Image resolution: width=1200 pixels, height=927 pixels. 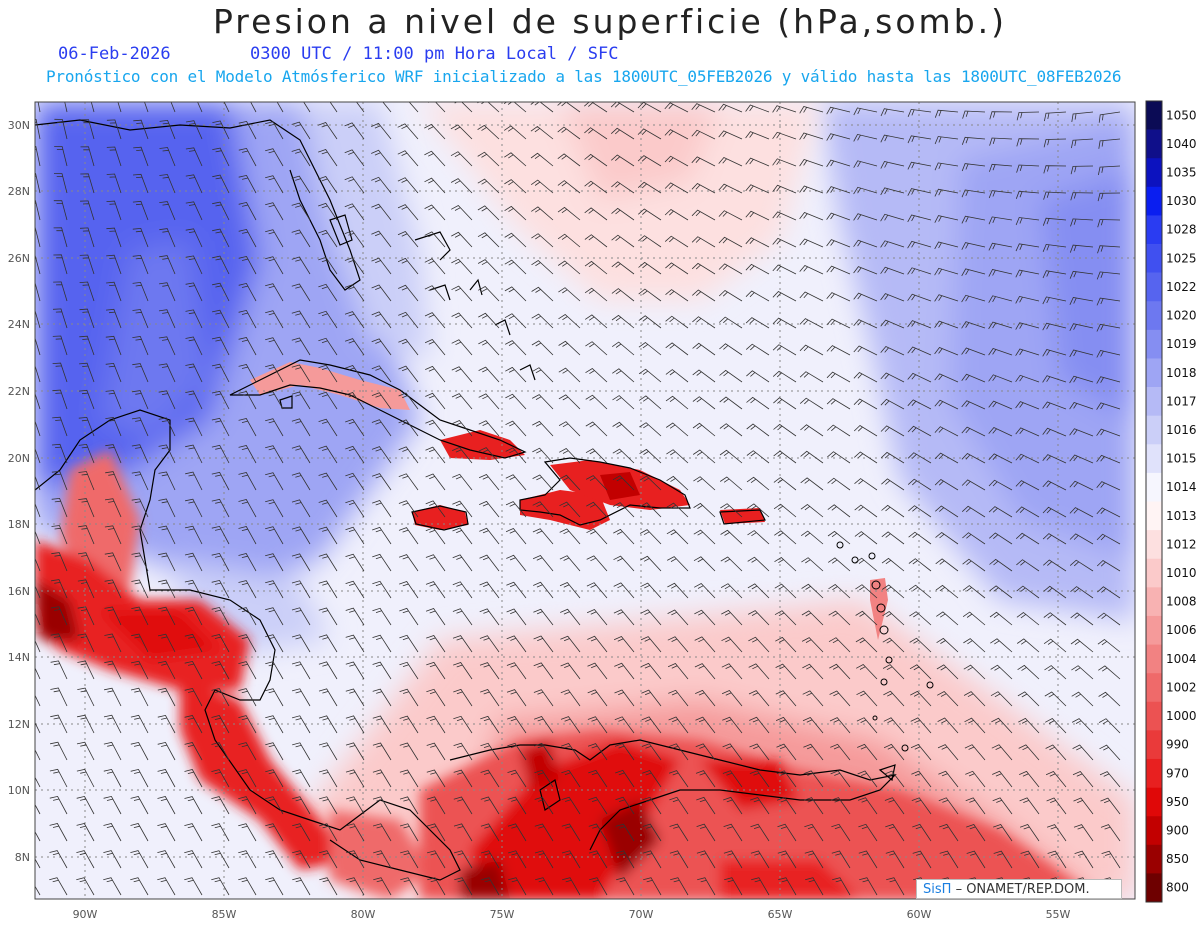 What do you see at coordinates (1181, 173) in the screenshot?
I see `colorbar-label: 1035` at bounding box center [1181, 173].